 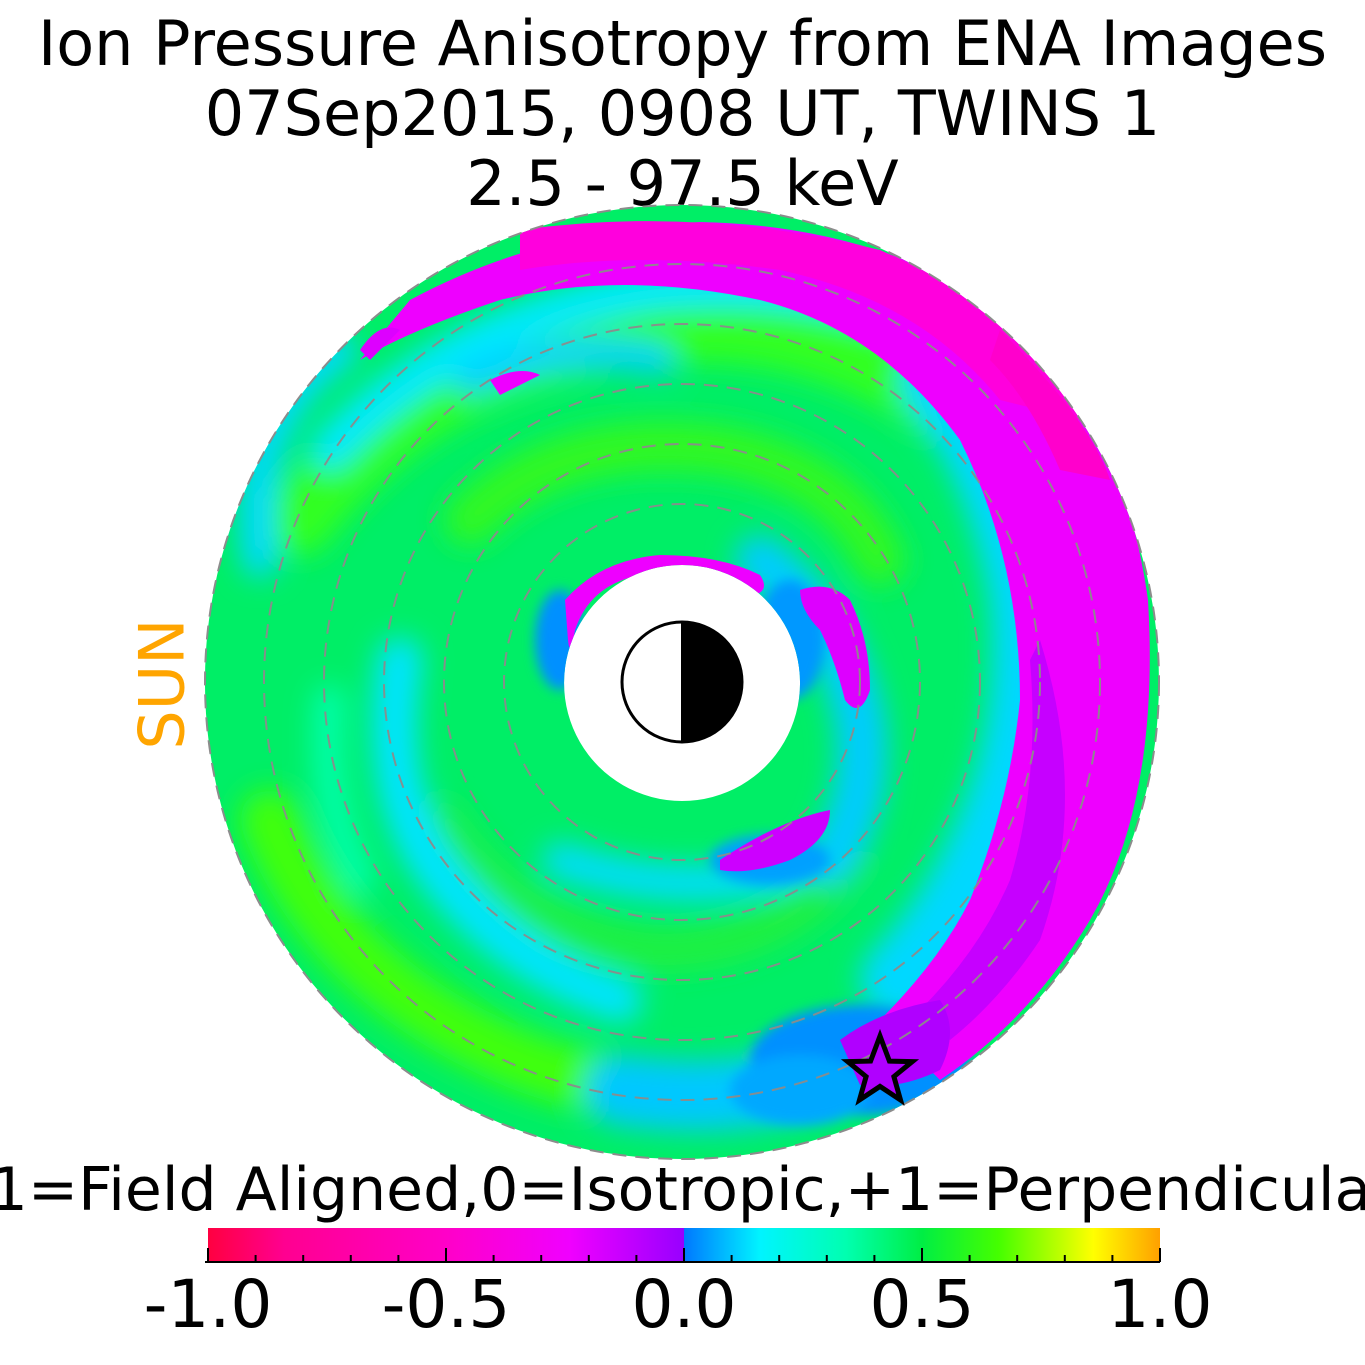 I want to click on satellite-star-icon, so click(x=880, y=1067).